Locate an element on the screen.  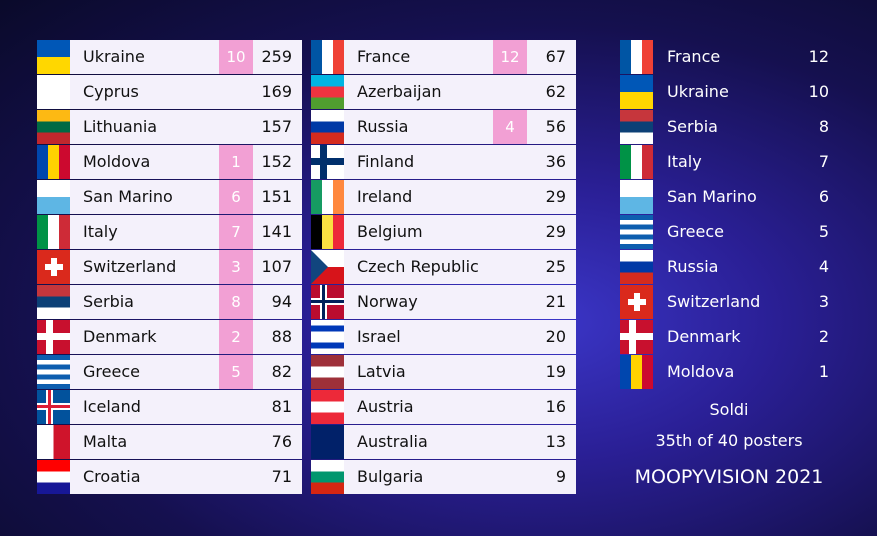
show-title: MOOPYVISION 2021 is located at coordinates (729, 477).